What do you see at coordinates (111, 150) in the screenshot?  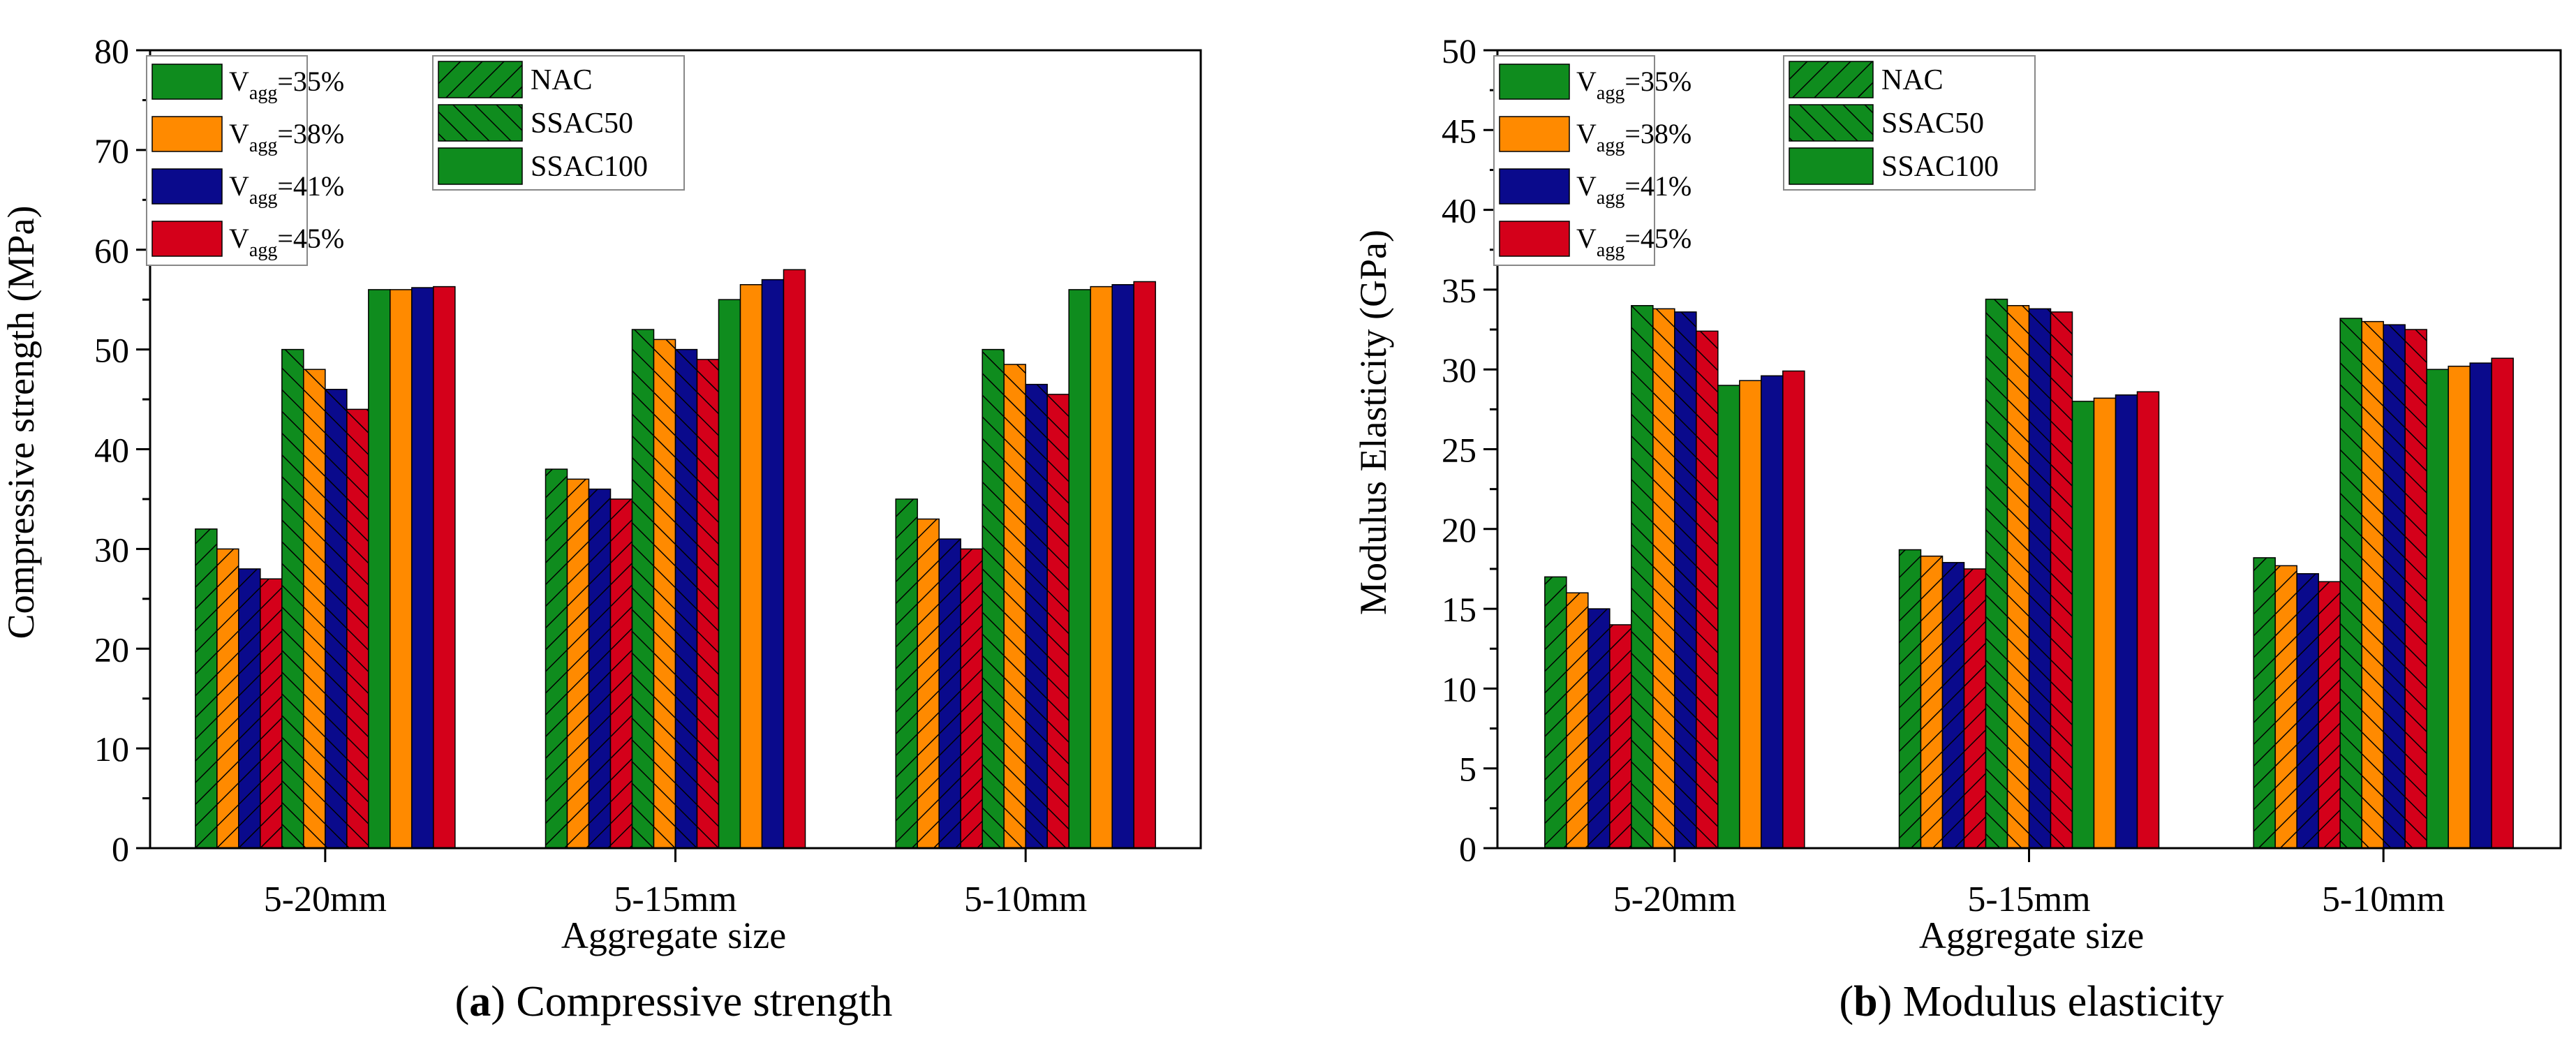 I see `y-tick-label: 70` at bounding box center [111, 150].